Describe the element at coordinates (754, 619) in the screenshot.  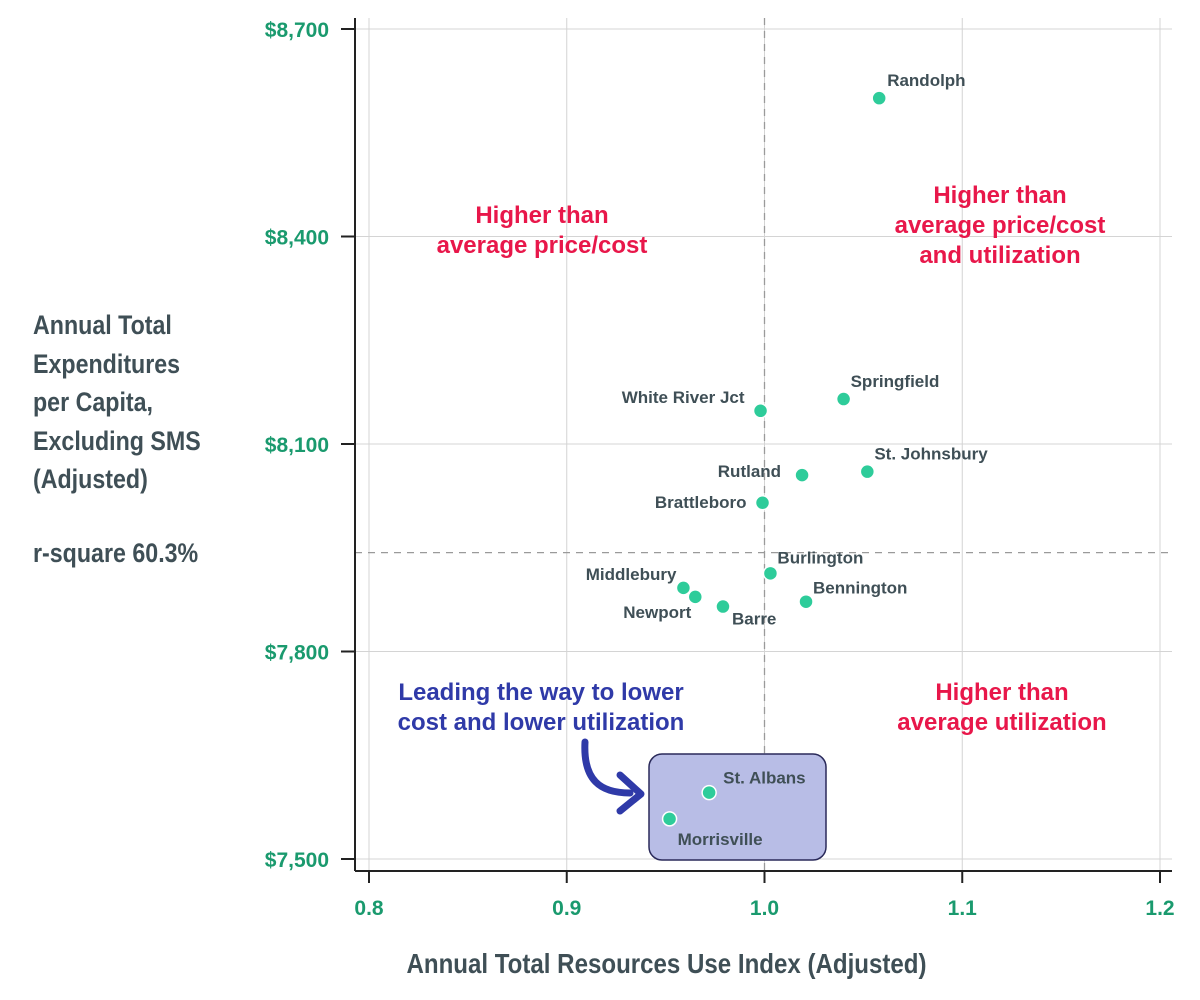
I see `data-point-label: Barre` at that location.